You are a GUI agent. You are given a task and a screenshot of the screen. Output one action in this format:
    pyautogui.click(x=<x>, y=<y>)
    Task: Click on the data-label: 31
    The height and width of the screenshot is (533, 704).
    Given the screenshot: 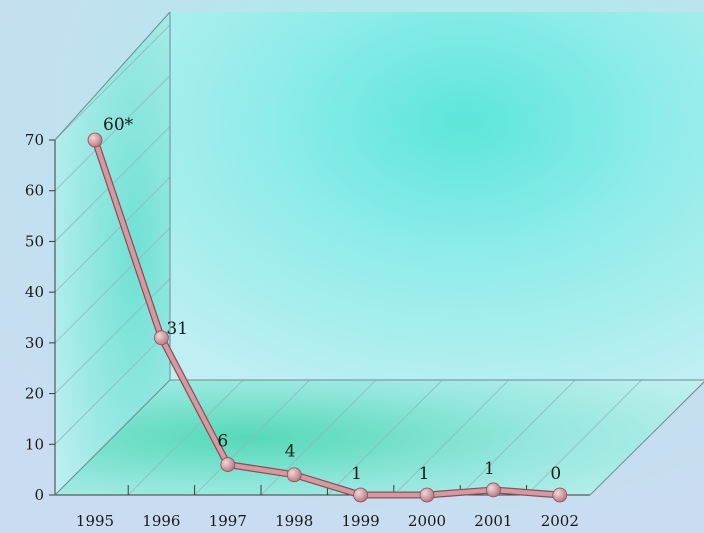 What is the action you would take?
    pyautogui.click(x=177, y=329)
    